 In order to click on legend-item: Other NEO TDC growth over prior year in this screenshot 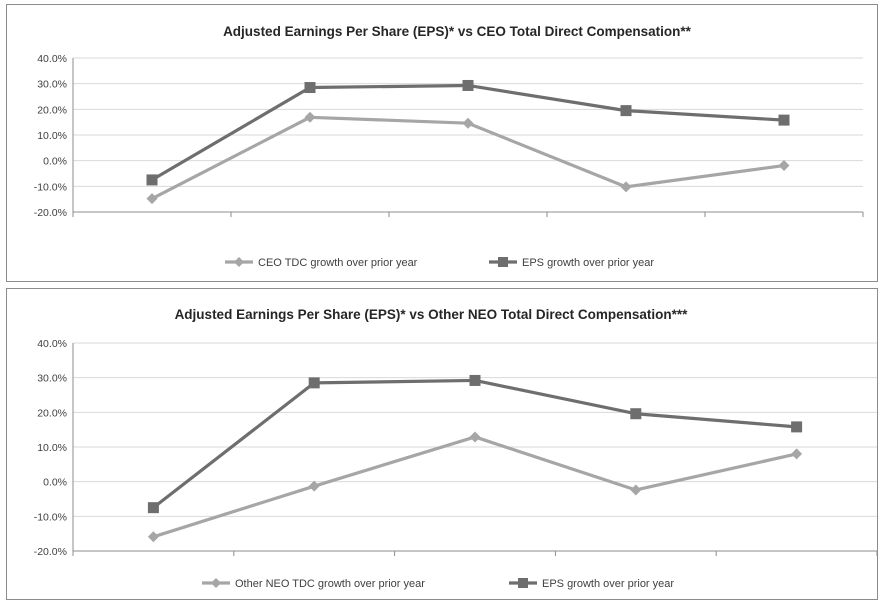, I will do `click(313, 584)`.